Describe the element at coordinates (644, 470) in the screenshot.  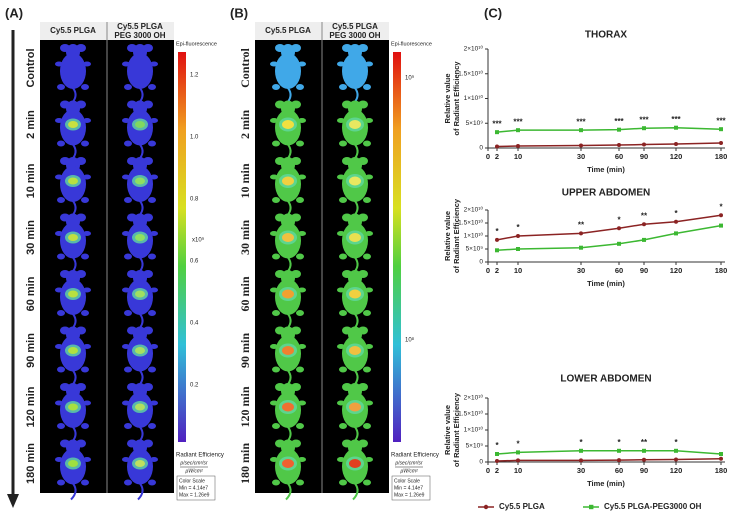
I see `x-tick-label: 90` at that location.